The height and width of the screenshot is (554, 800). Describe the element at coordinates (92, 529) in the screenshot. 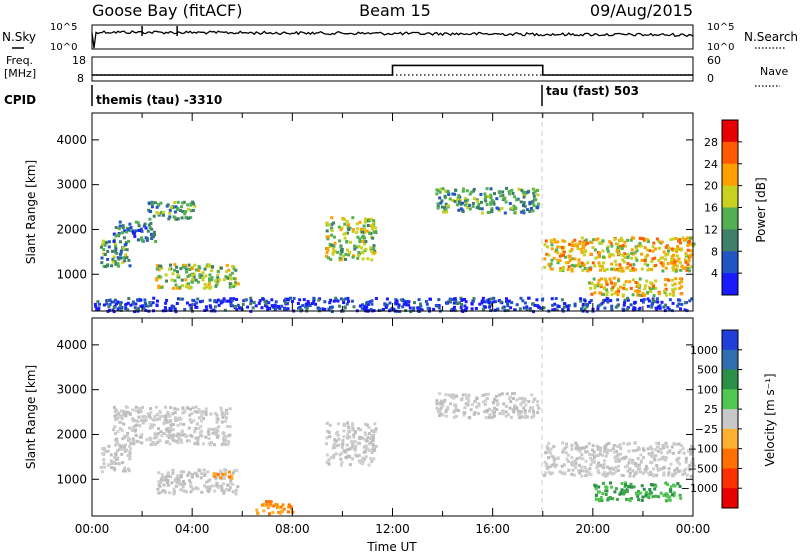

I see `x-tick-label: 00:00` at that location.